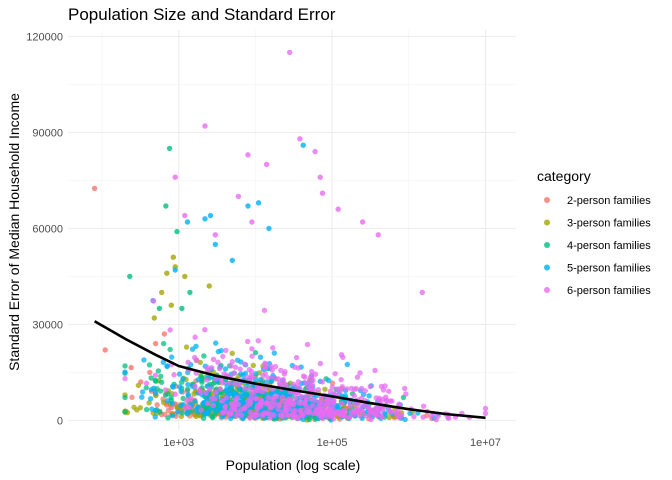 This screenshot has width=672, height=480. Describe the element at coordinates (609, 224) in the screenshot. I see `legend-label: 3-person families` at that location.